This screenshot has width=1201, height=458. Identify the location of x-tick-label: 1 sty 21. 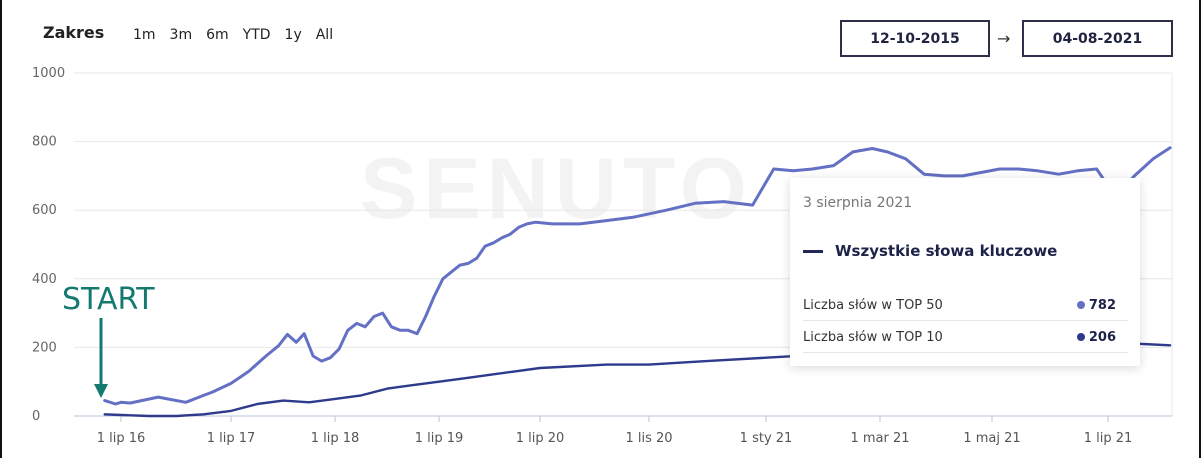
(766, 438).